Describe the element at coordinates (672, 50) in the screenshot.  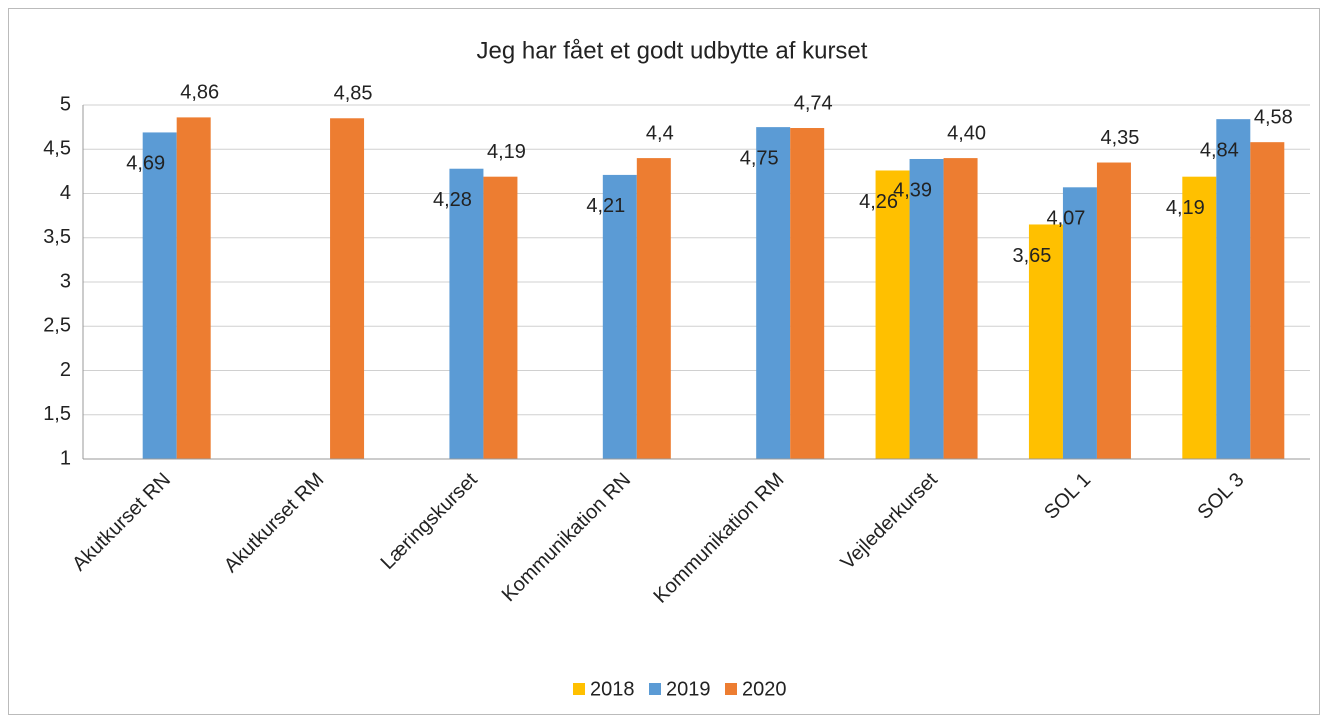
I see `chart-title: Jeg har fået et godt udbytte af kurset` at that location.